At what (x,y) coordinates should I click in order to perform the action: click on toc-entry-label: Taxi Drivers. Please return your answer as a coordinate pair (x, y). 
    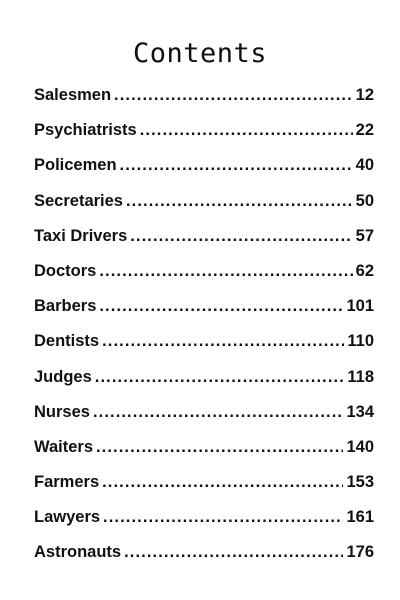
    Looking at the image, I should click on (81, 235).